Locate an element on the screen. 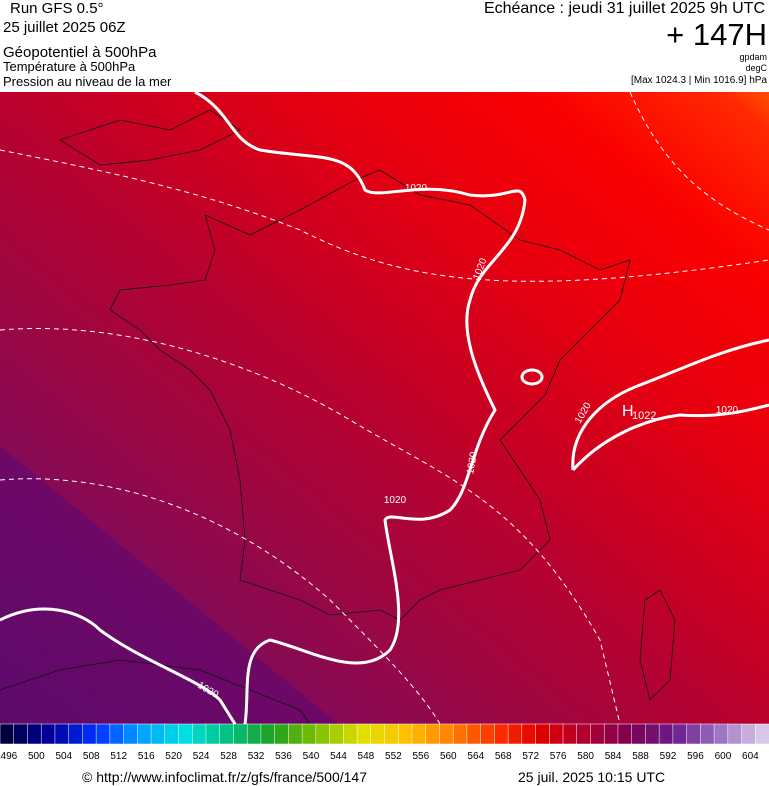 The width and height of the screenshot is (769, 786). colorbar-label: 516 is located at coordinates (146, 756).